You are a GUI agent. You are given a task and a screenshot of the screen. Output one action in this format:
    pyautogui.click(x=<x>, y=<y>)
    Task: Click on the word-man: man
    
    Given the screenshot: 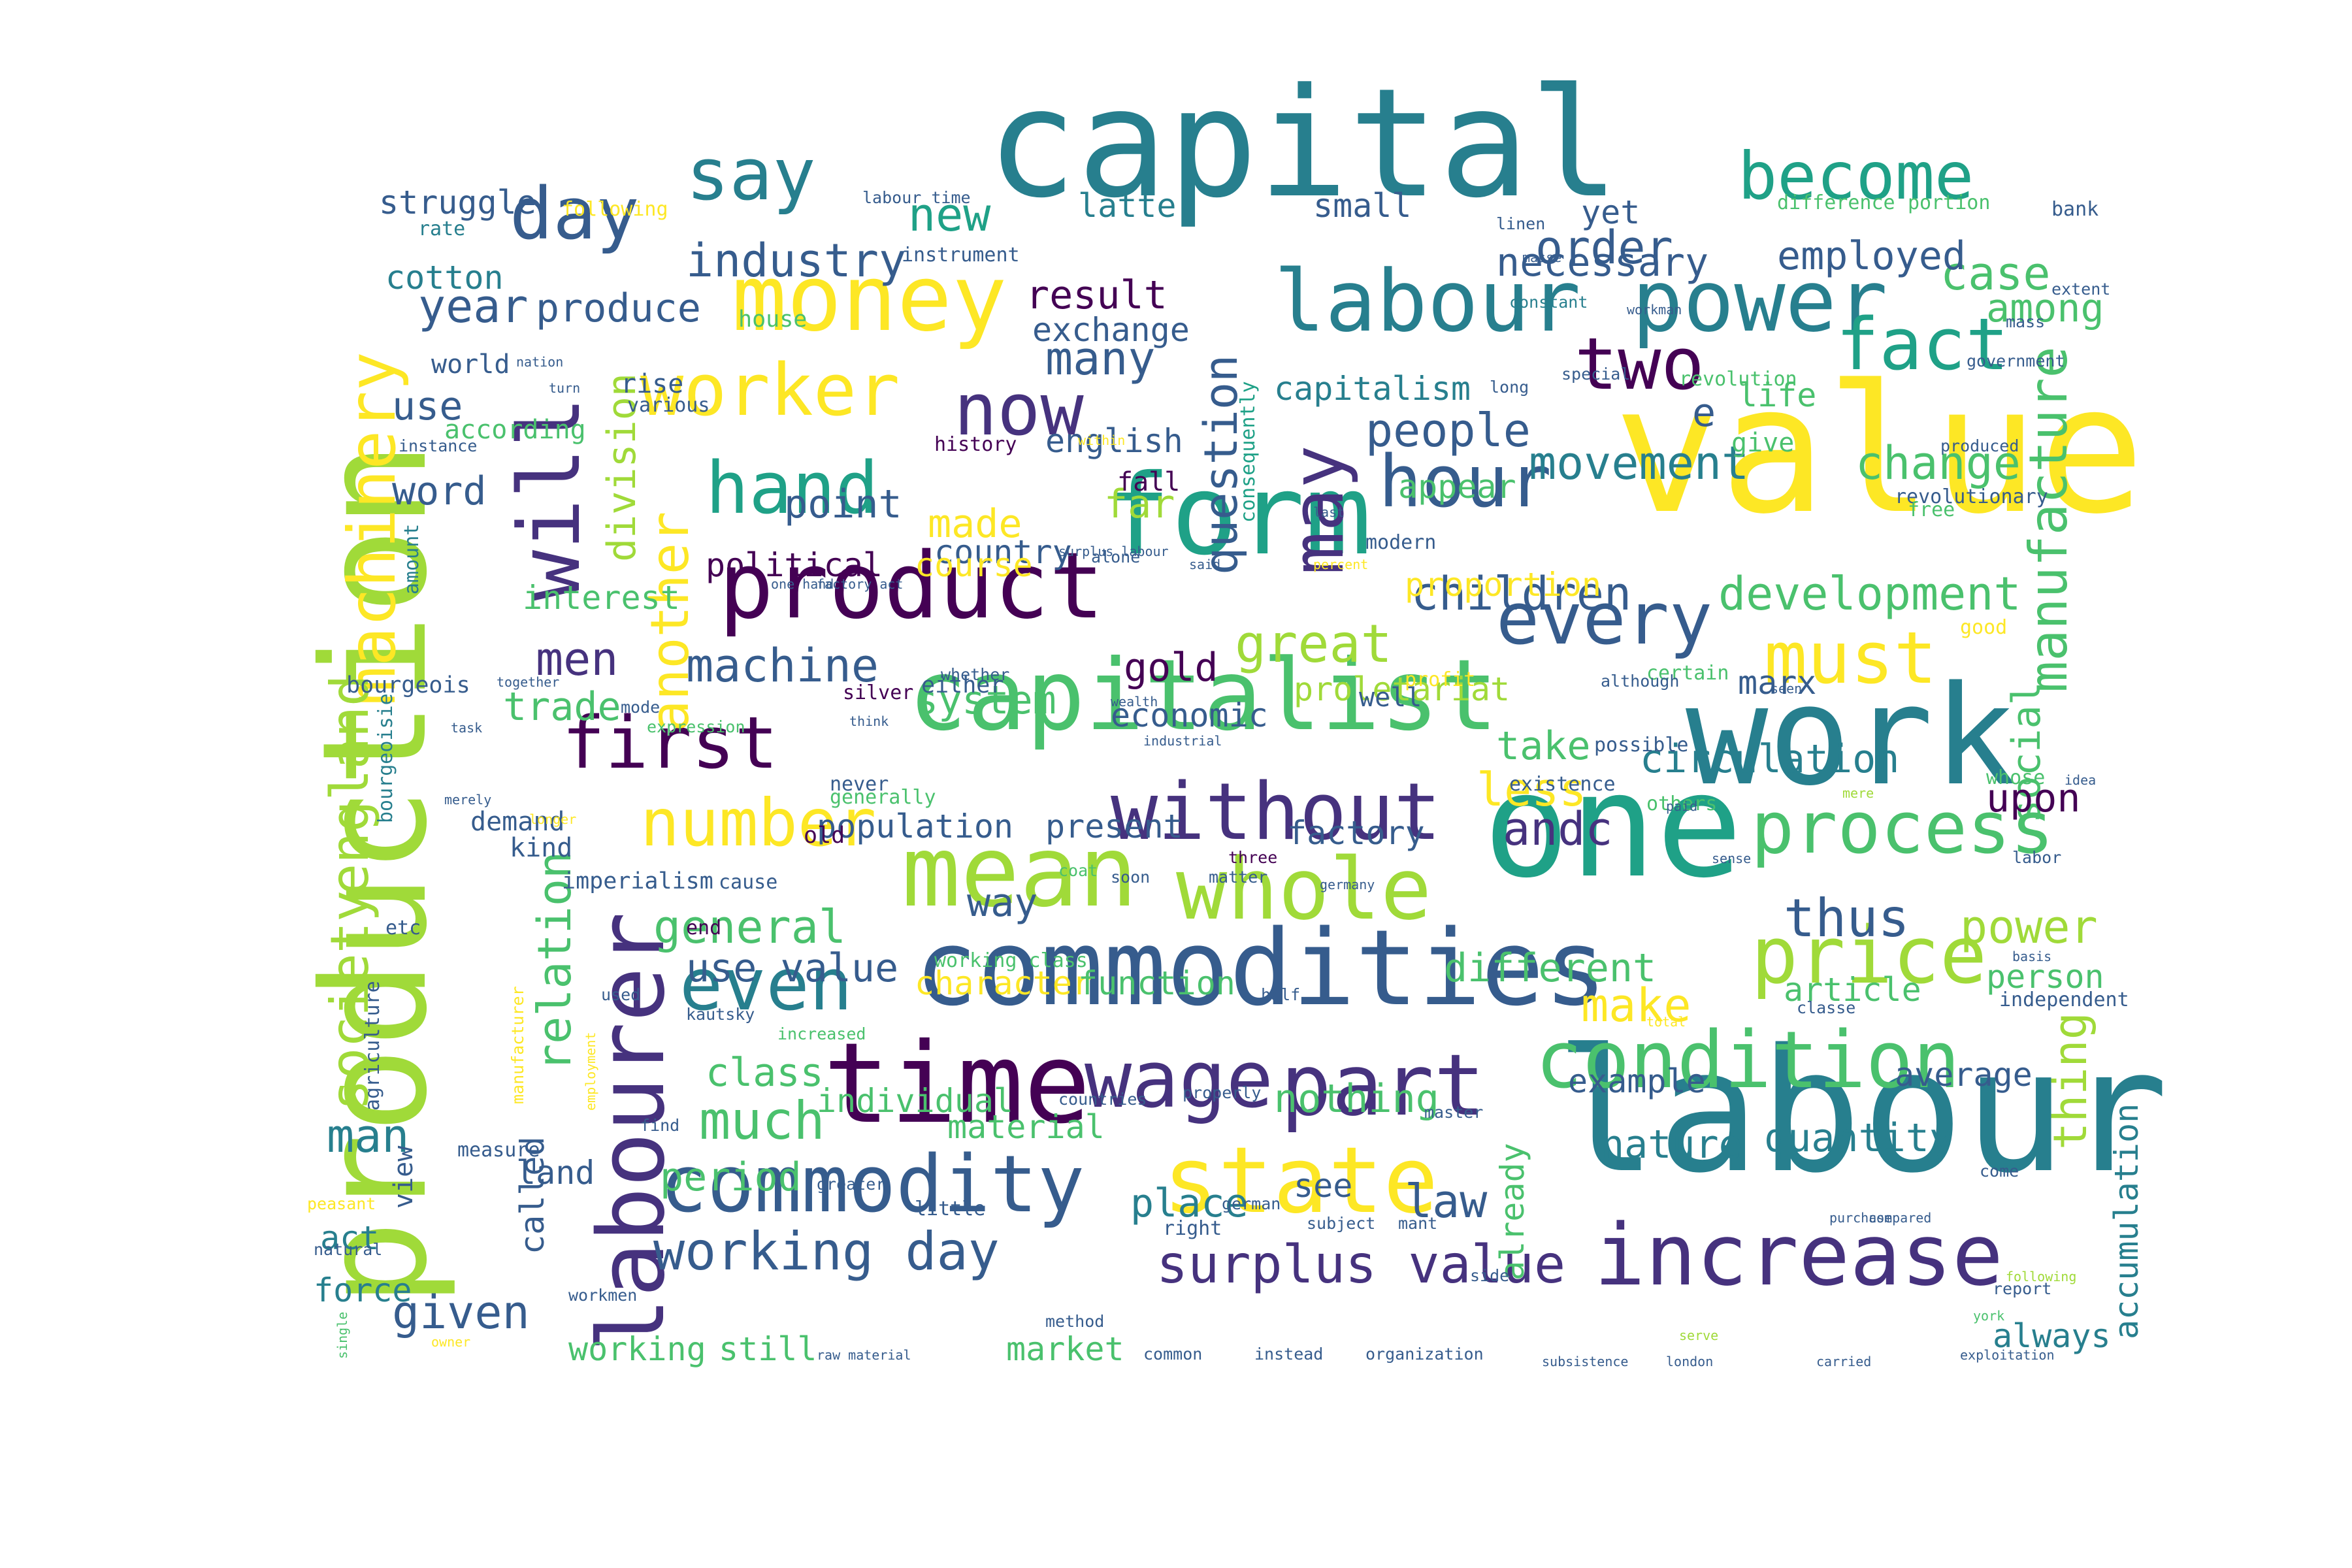 What is the action you would take?
    pyautogui.click(x=368, y=1136)
    